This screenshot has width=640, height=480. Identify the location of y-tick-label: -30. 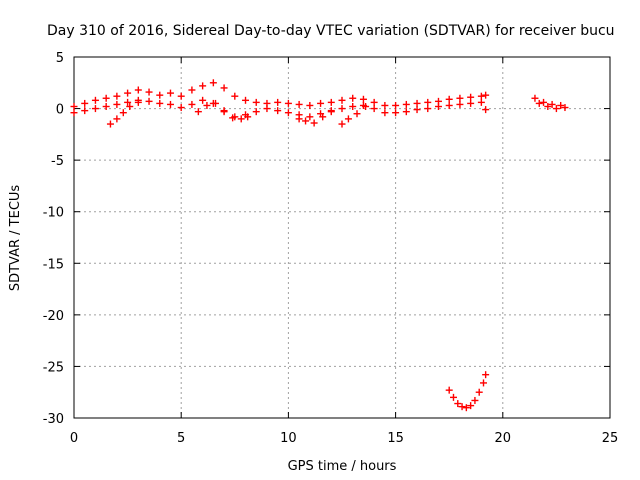
(53, 419).